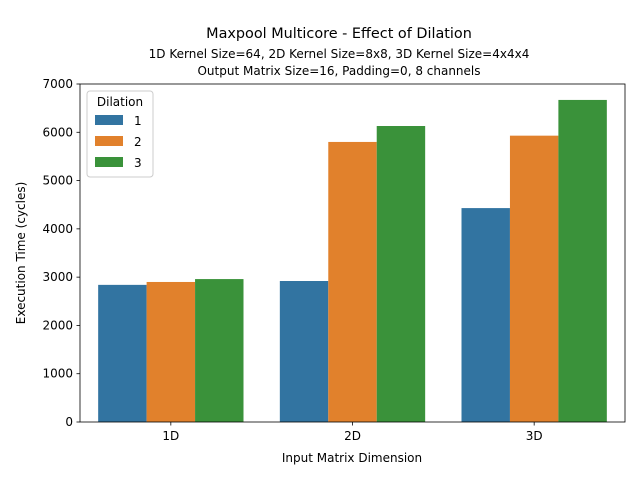  I want to click on y-tick-label: 1000, so click(57, 374).